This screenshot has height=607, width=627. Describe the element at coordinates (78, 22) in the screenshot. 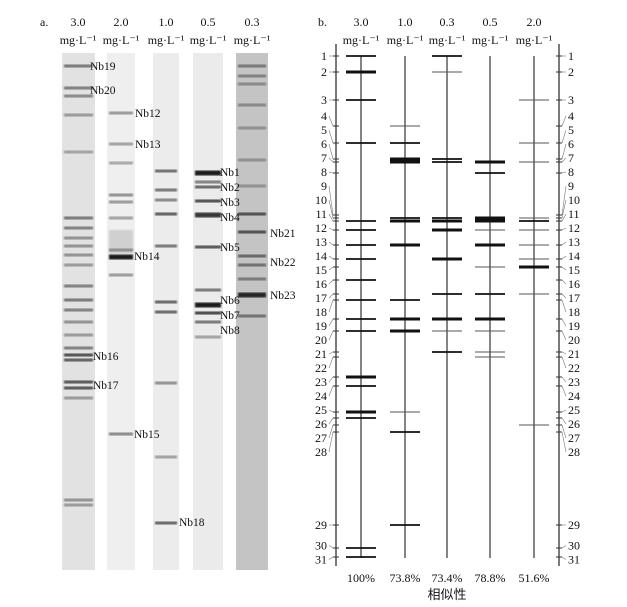

I see `gel-lane-conc: 3.0` at that location.